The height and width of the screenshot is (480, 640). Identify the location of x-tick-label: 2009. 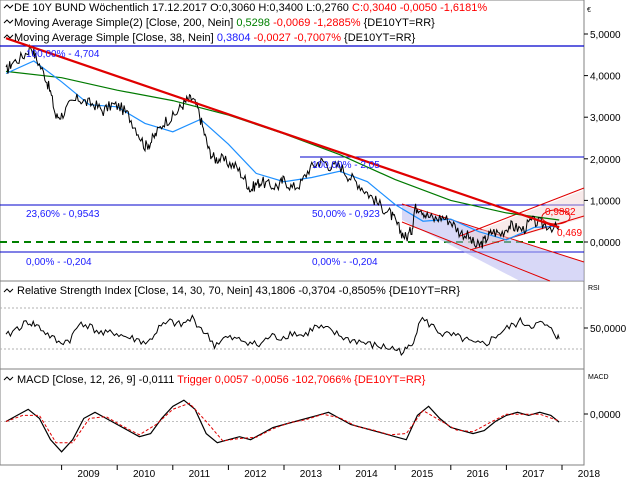
(88, 474).